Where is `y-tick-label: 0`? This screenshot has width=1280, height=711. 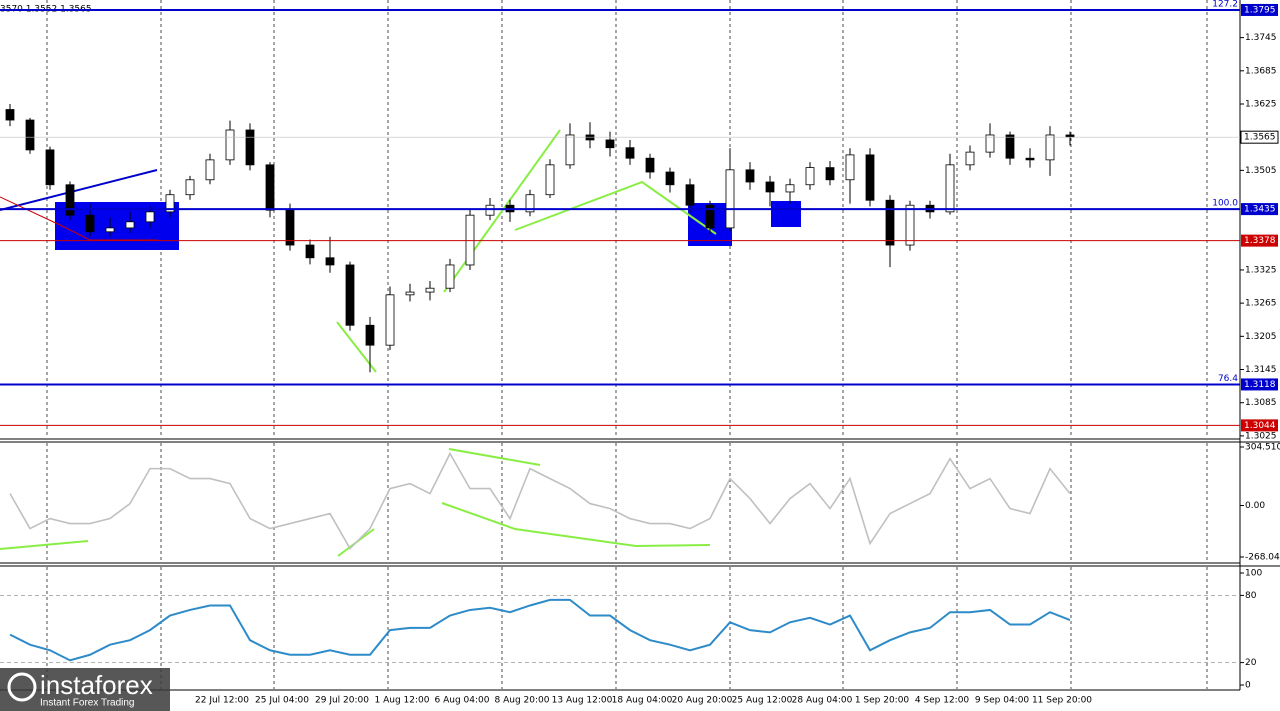
y-tick-label: 0 is located at coordinates (1248, 686).